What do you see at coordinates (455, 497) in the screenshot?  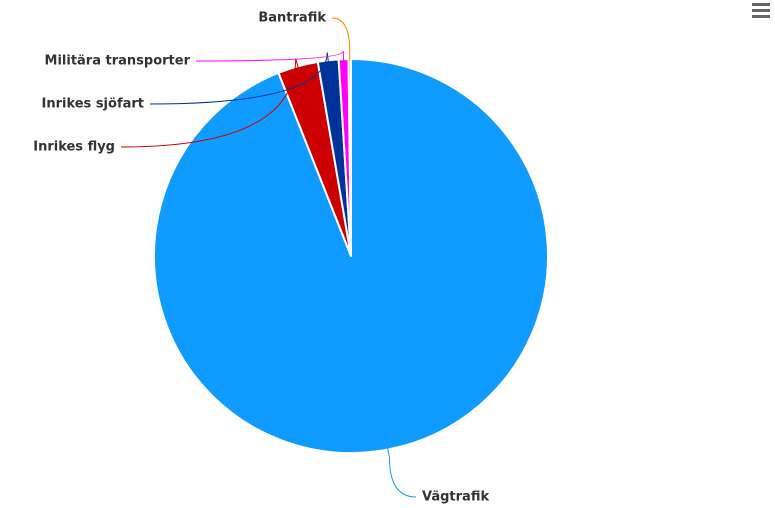 I see `data-label: Vägtrafik` at bounding box center [455, 497].